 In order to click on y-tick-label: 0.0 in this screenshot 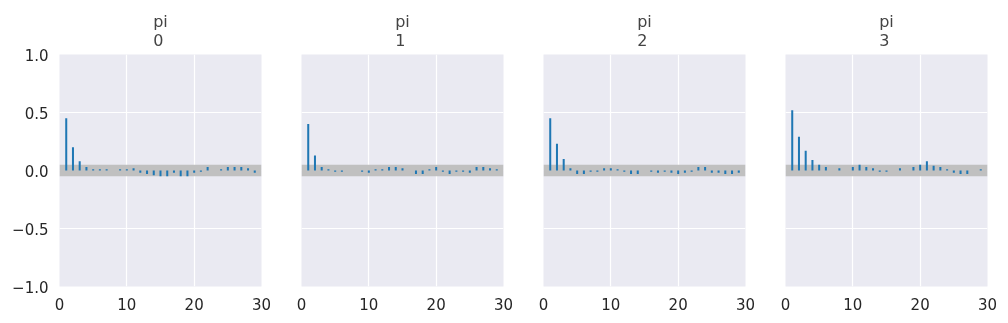, I will do `click(36, 171)`.